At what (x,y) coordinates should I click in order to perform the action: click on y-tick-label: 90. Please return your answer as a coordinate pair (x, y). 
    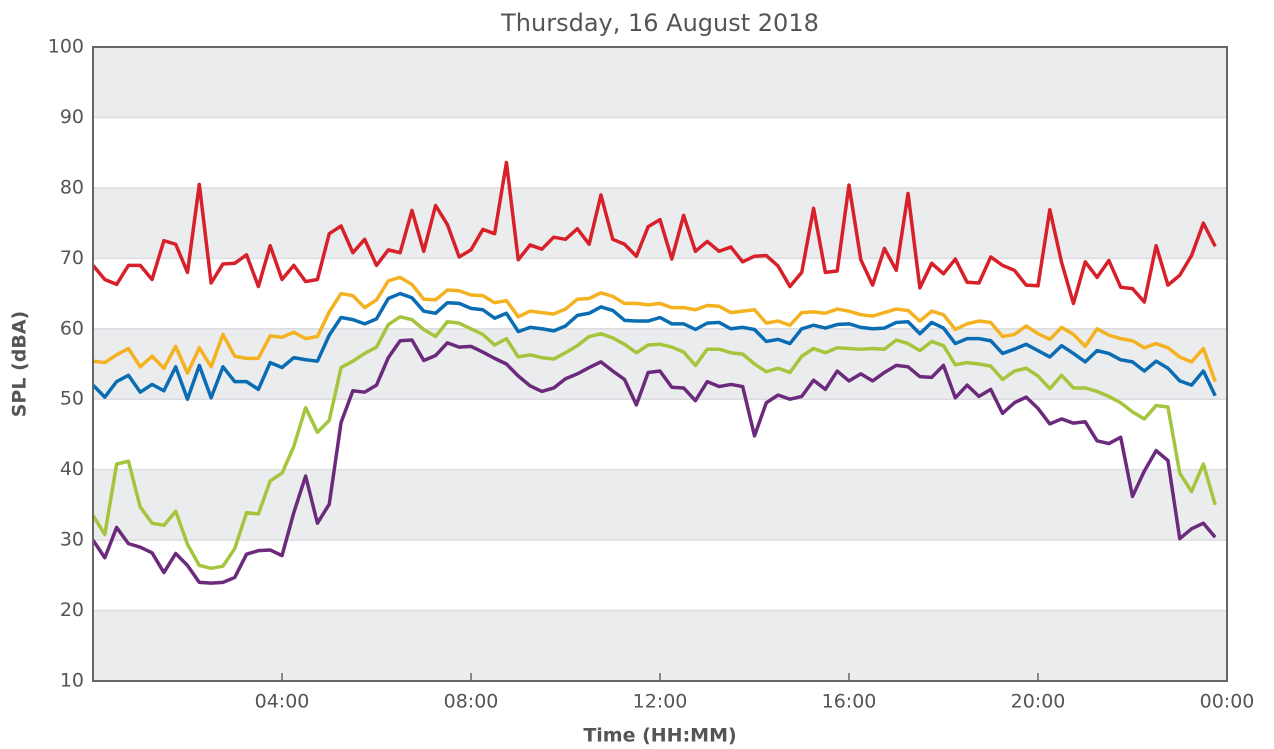
    Looking at the image, I should click on (72, 117).